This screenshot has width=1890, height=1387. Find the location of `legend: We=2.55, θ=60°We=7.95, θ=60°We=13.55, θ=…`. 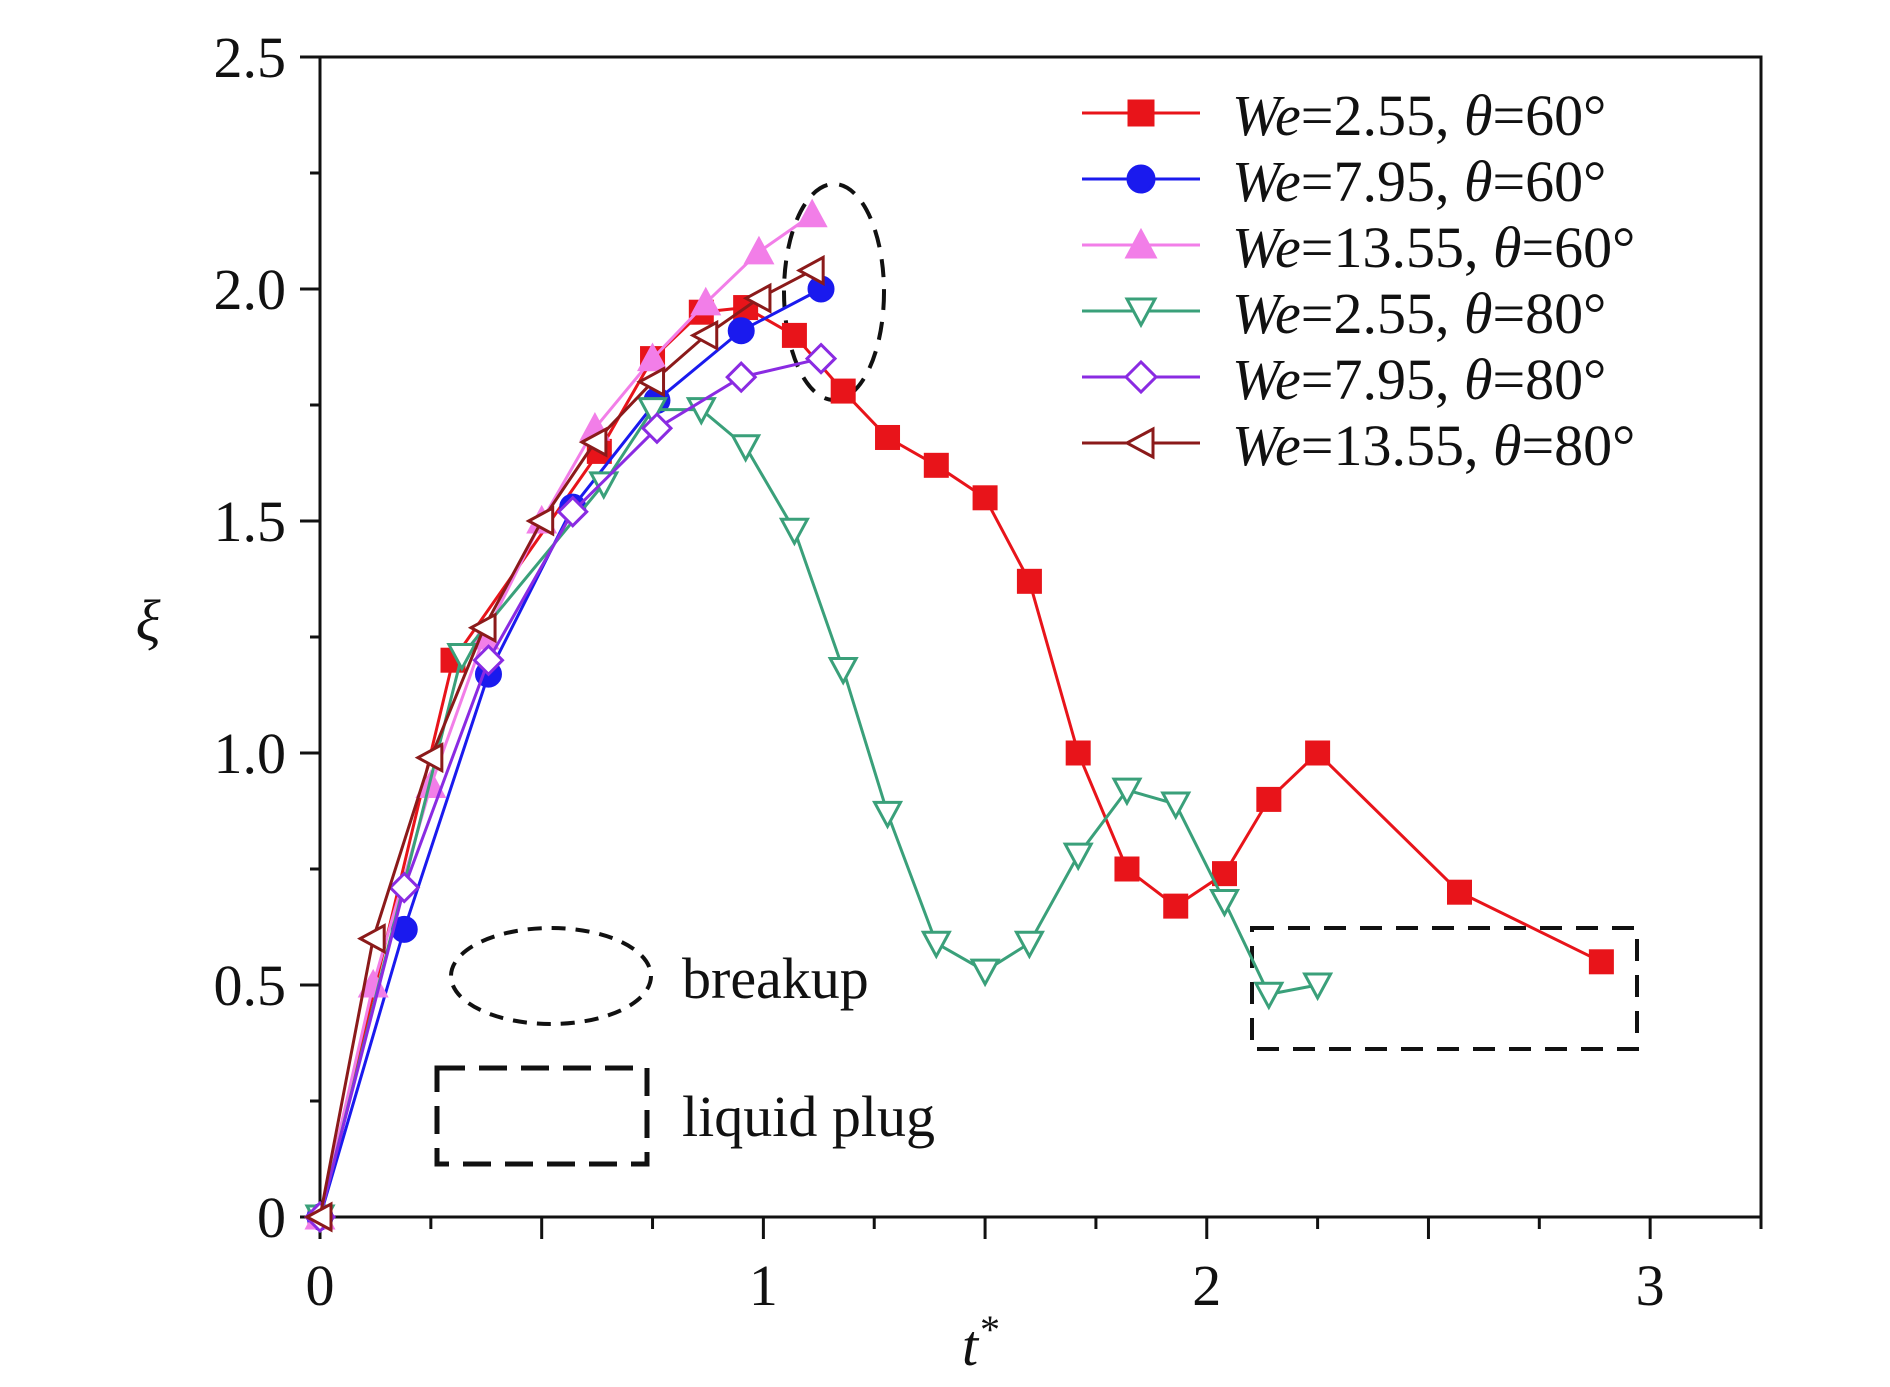

legend: We=2.55, θ=60°We=7.95, θ=60°We=13.55, θ=… is located at coordinates (1358, 280).